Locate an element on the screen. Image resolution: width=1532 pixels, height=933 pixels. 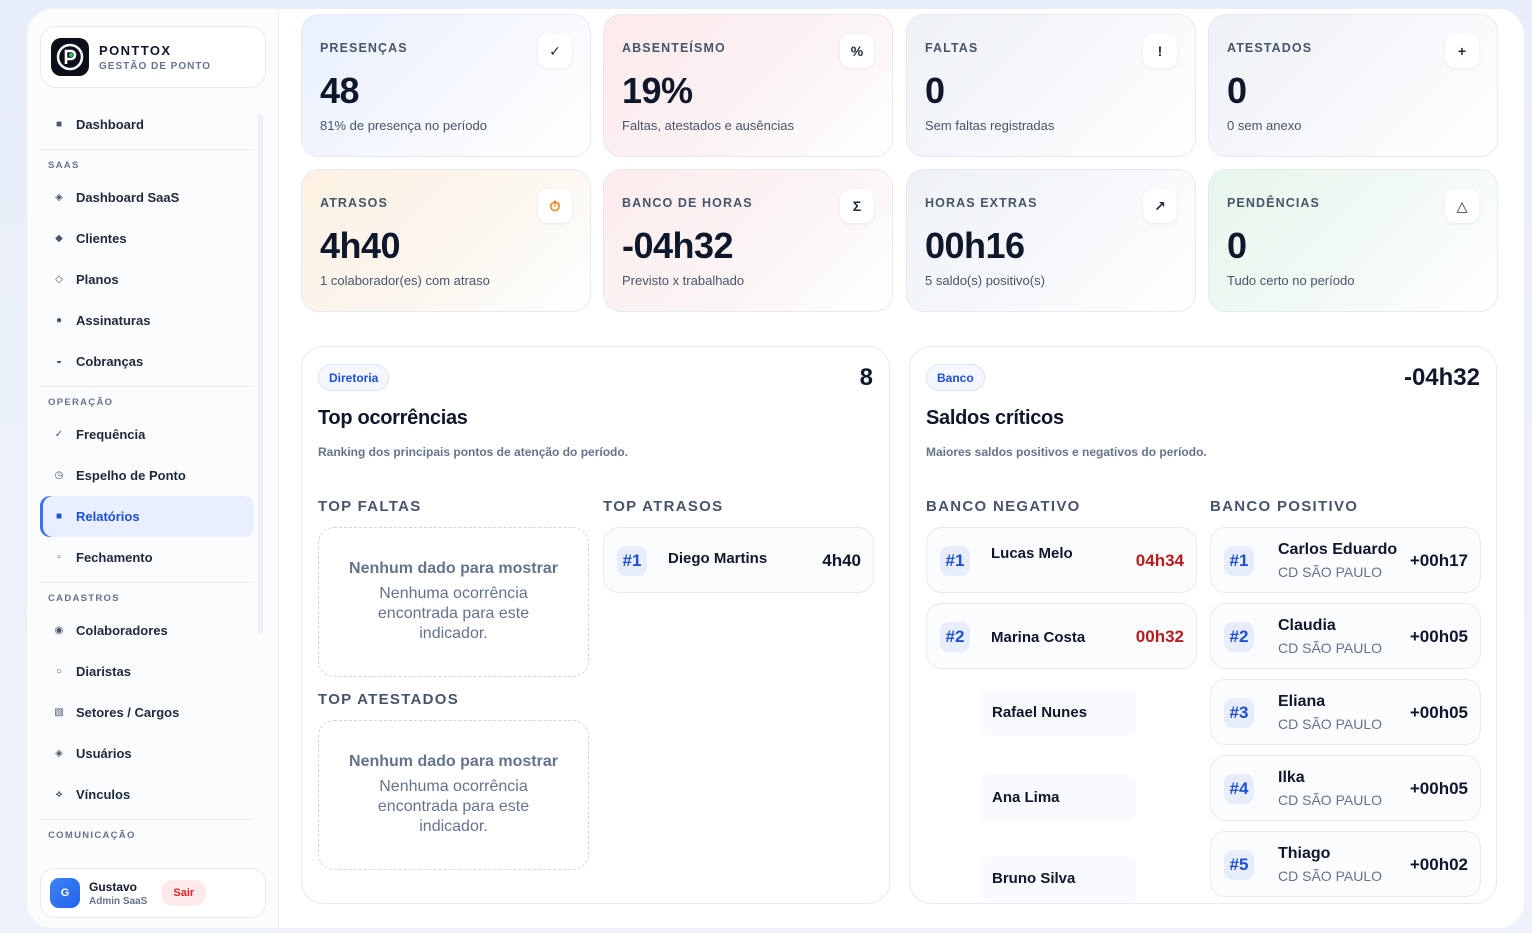
sidebar-item-label: Assinaturas is located at coordinates (113, 320).